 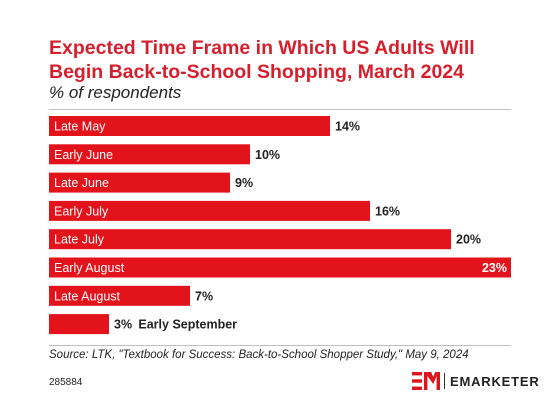 What do you see at coordinates (81, 183) in the screenshot?
I see `category-label-late-june: Late June` at bounding box center [81, 183].